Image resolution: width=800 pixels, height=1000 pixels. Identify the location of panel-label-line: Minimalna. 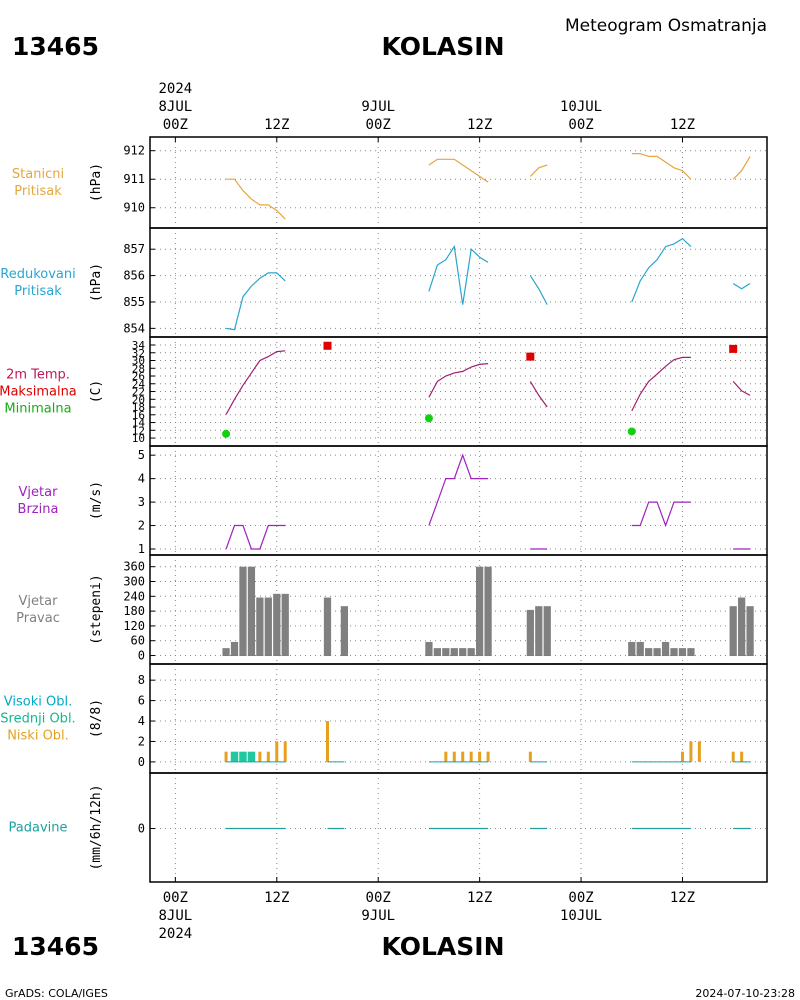
(37, 409).